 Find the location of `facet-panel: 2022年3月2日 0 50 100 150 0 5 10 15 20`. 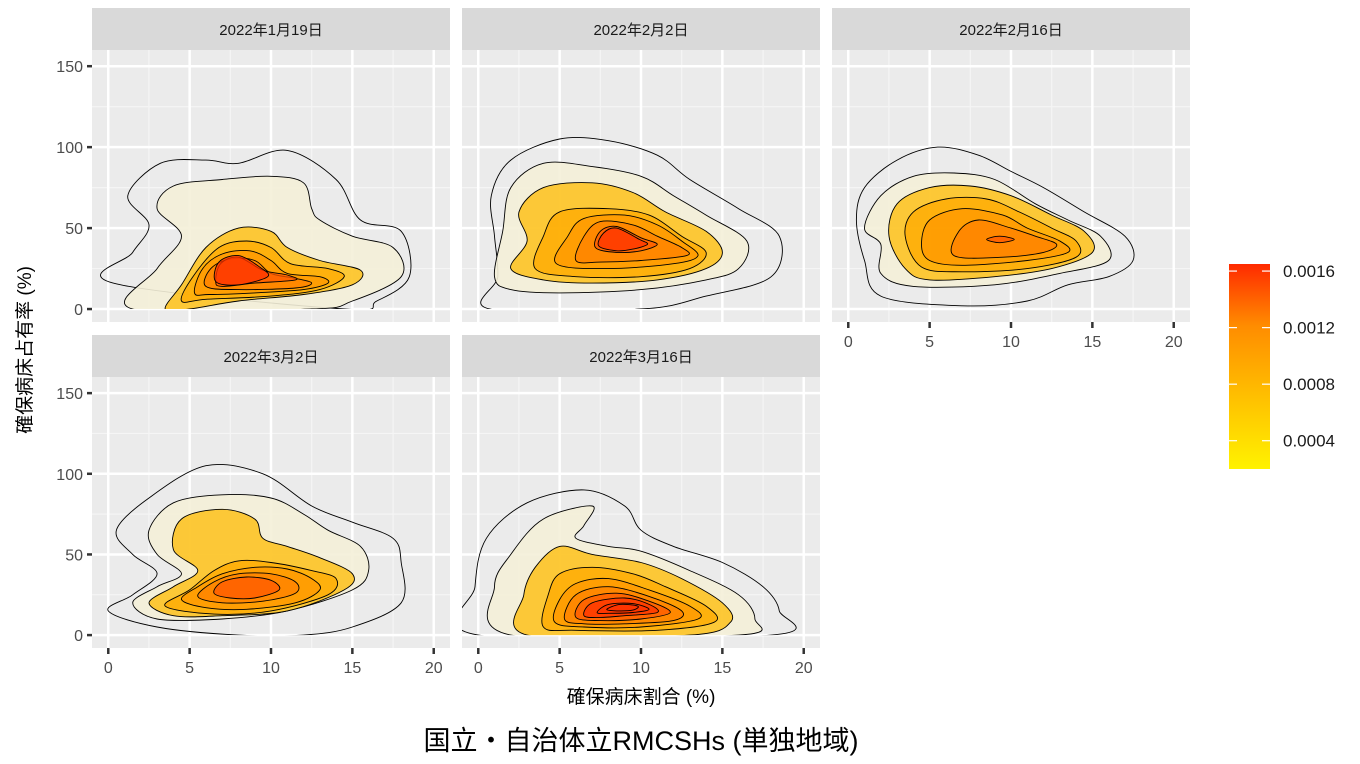

facet-panel: 2022年3月2日 0 50 100 150 0 5 10 15 20 is located at coordinates (253, 506).